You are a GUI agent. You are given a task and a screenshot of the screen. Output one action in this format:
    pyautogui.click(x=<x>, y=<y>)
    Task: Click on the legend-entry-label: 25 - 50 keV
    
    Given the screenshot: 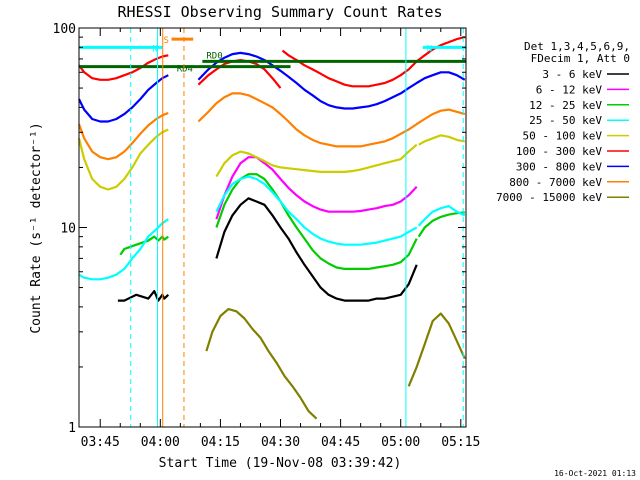 What is the action you would take?
    pyautogui.click(x=565, y=120)
    